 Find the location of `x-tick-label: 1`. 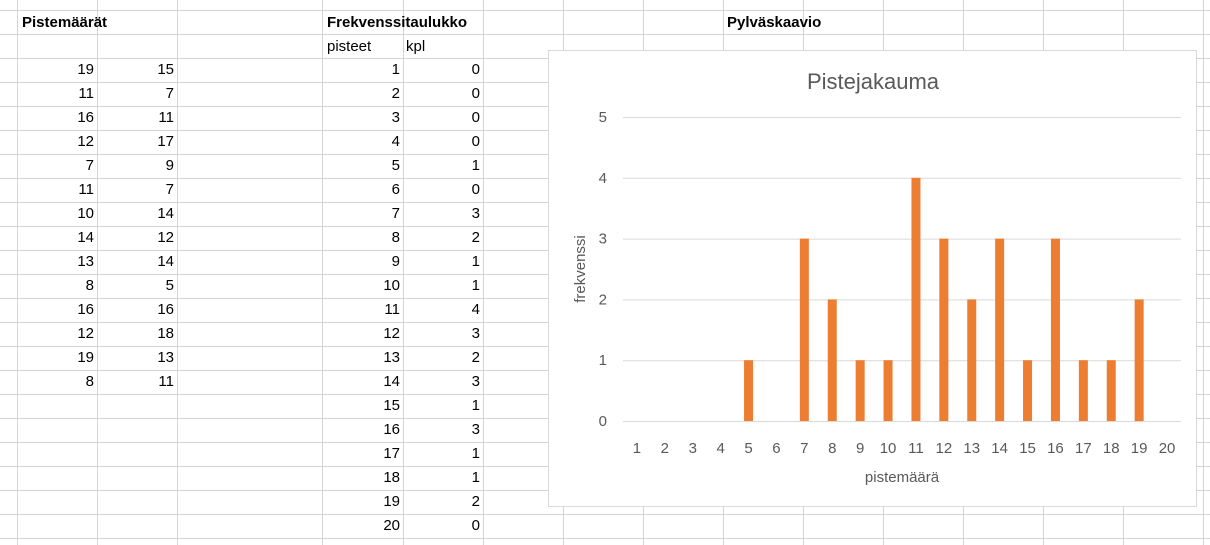

x-tick-label: 1 is located at coordinates (637, 448).